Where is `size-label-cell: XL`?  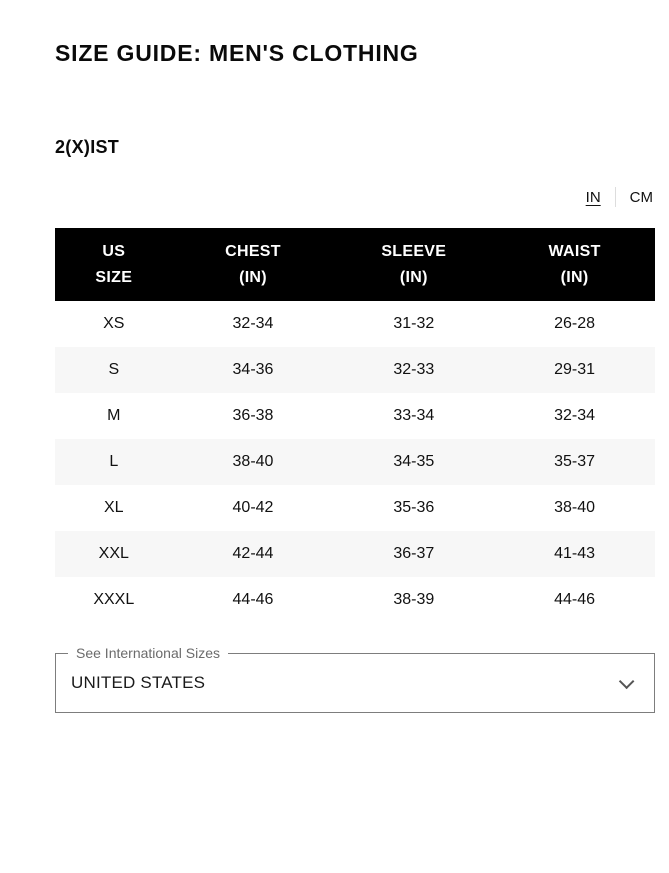 size-label-cell: XL is located at coordinates (114, 507).